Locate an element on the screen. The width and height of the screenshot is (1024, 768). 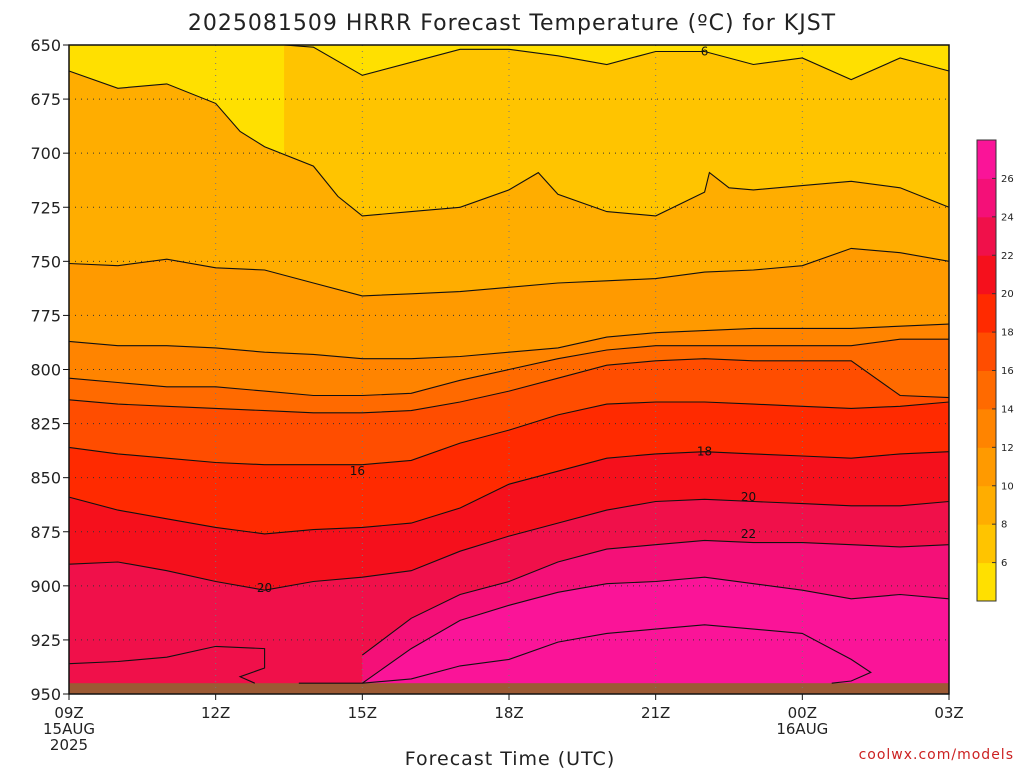
contour-label: 18 is located at coordinates (704, 452).